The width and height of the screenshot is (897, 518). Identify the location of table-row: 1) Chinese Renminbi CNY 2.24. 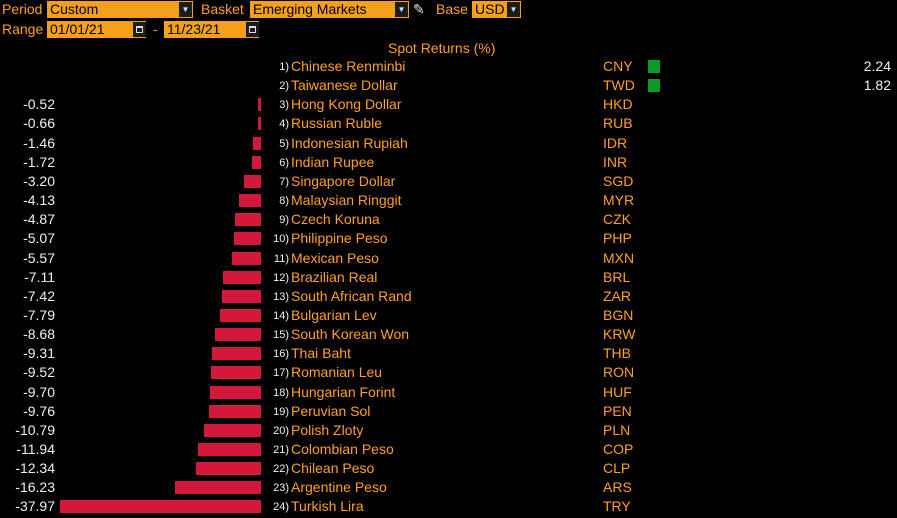
(448, 66).